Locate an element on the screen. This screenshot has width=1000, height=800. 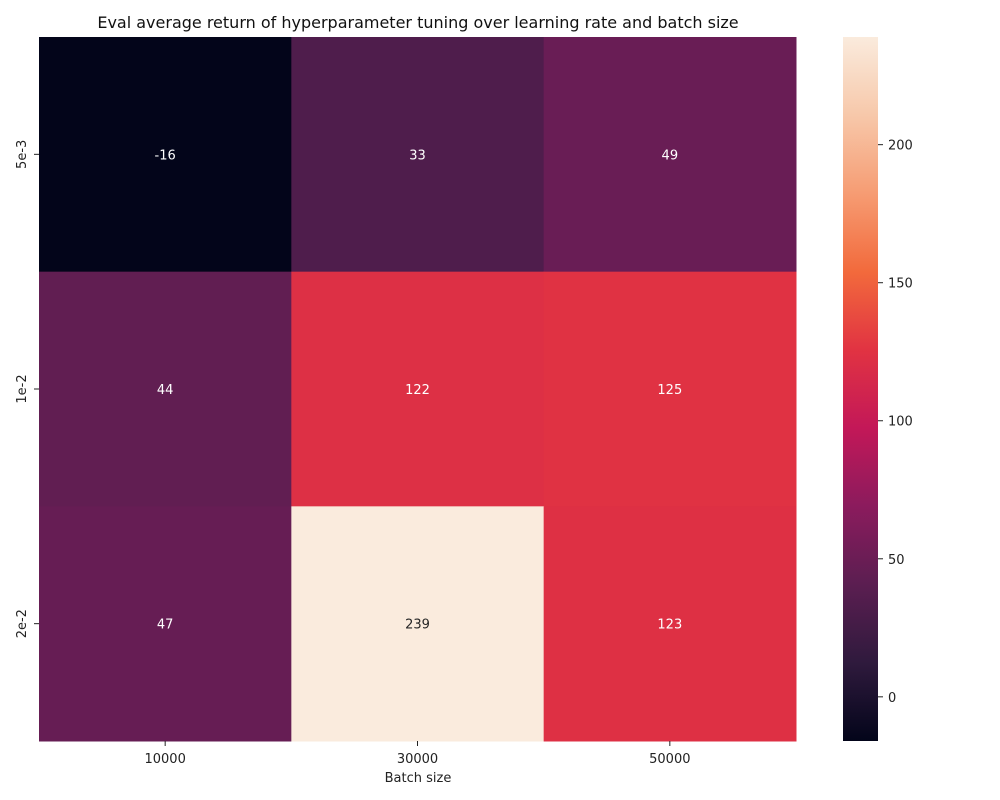
colorbar-tick-label: 200 is located at coordinates (900, 146).